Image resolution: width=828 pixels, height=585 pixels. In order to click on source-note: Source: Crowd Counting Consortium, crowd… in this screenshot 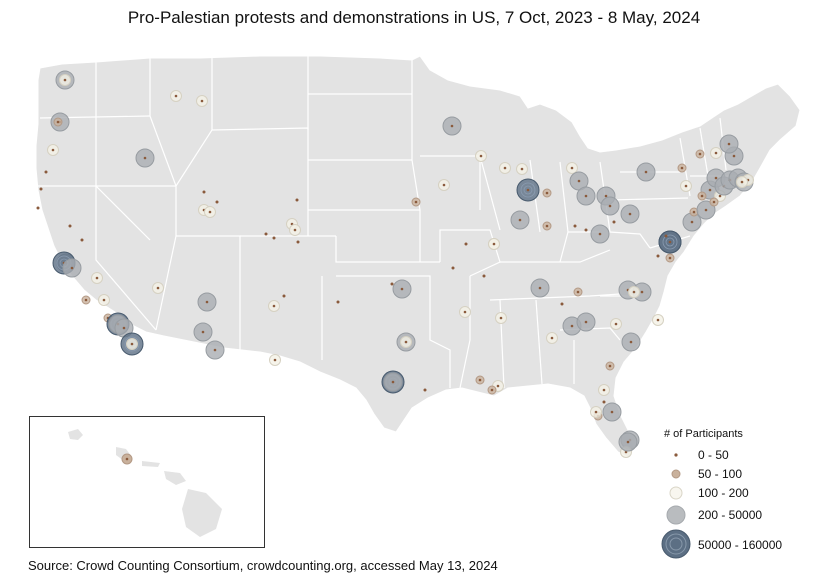, I will do `click(263, 565)`.